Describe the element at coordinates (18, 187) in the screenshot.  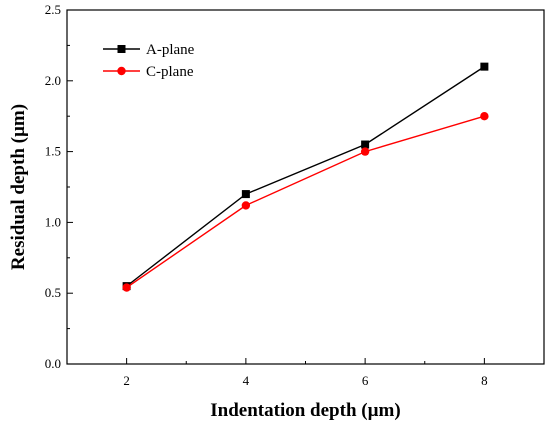
I see `y-axis-title: Residual depth (µm)` at that location.